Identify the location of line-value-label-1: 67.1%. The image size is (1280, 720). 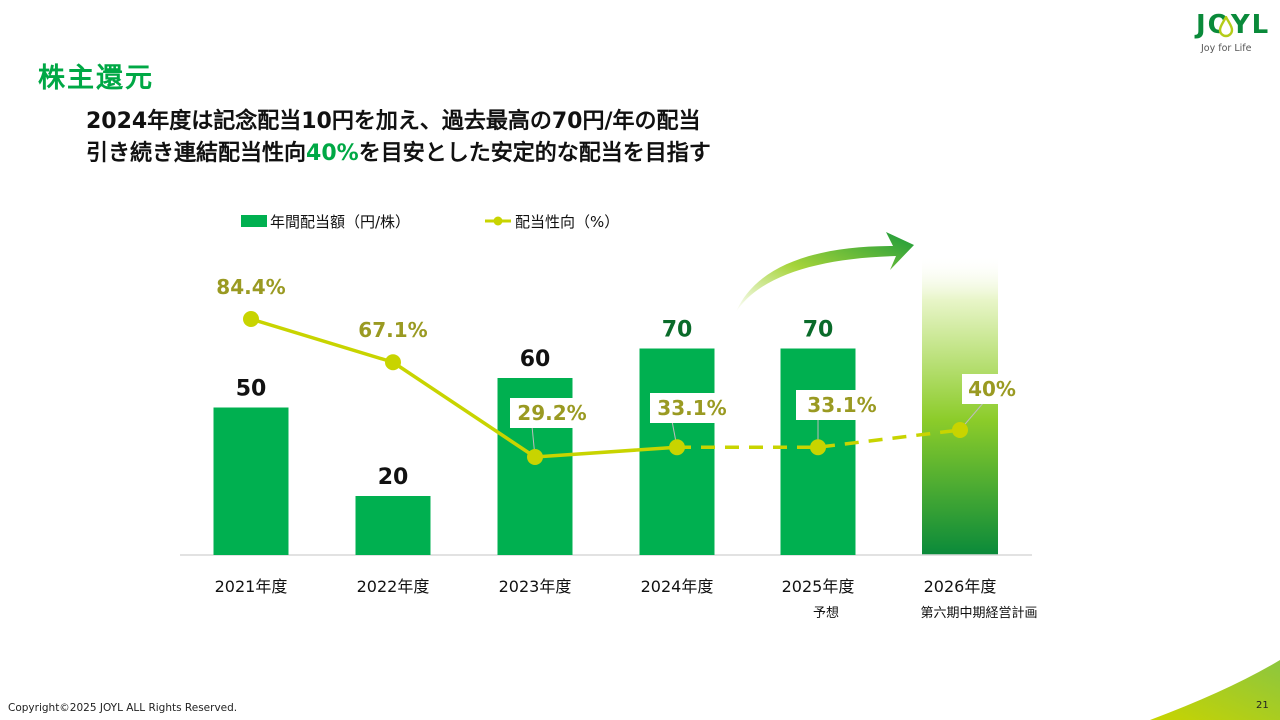
(392, 330).